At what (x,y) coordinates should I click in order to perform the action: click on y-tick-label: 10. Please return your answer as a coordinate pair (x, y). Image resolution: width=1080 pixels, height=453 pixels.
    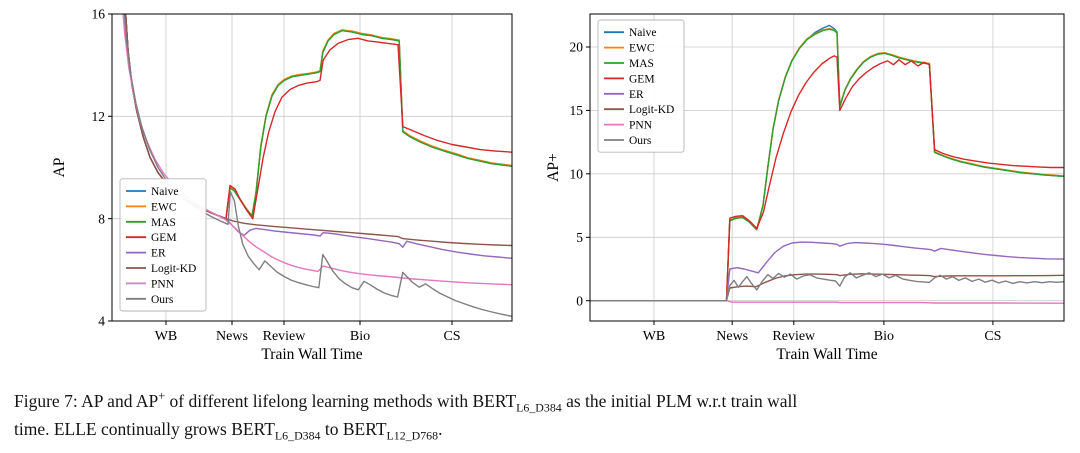
    Looking at the image, I should click on (577, 174).